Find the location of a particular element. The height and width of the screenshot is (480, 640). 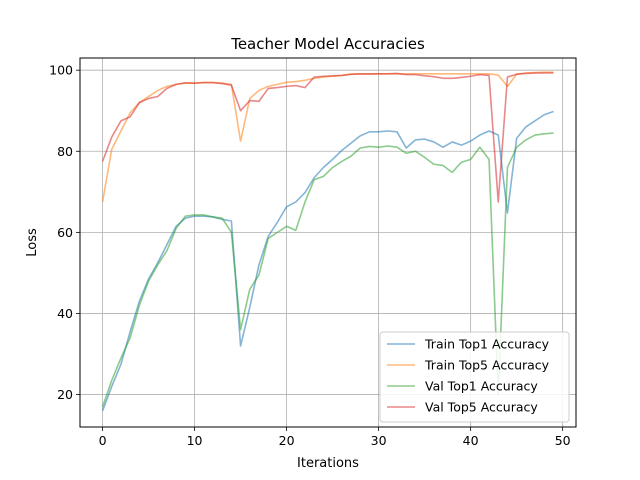

x-tick-label: 30 is located at coordinates (379, 440).